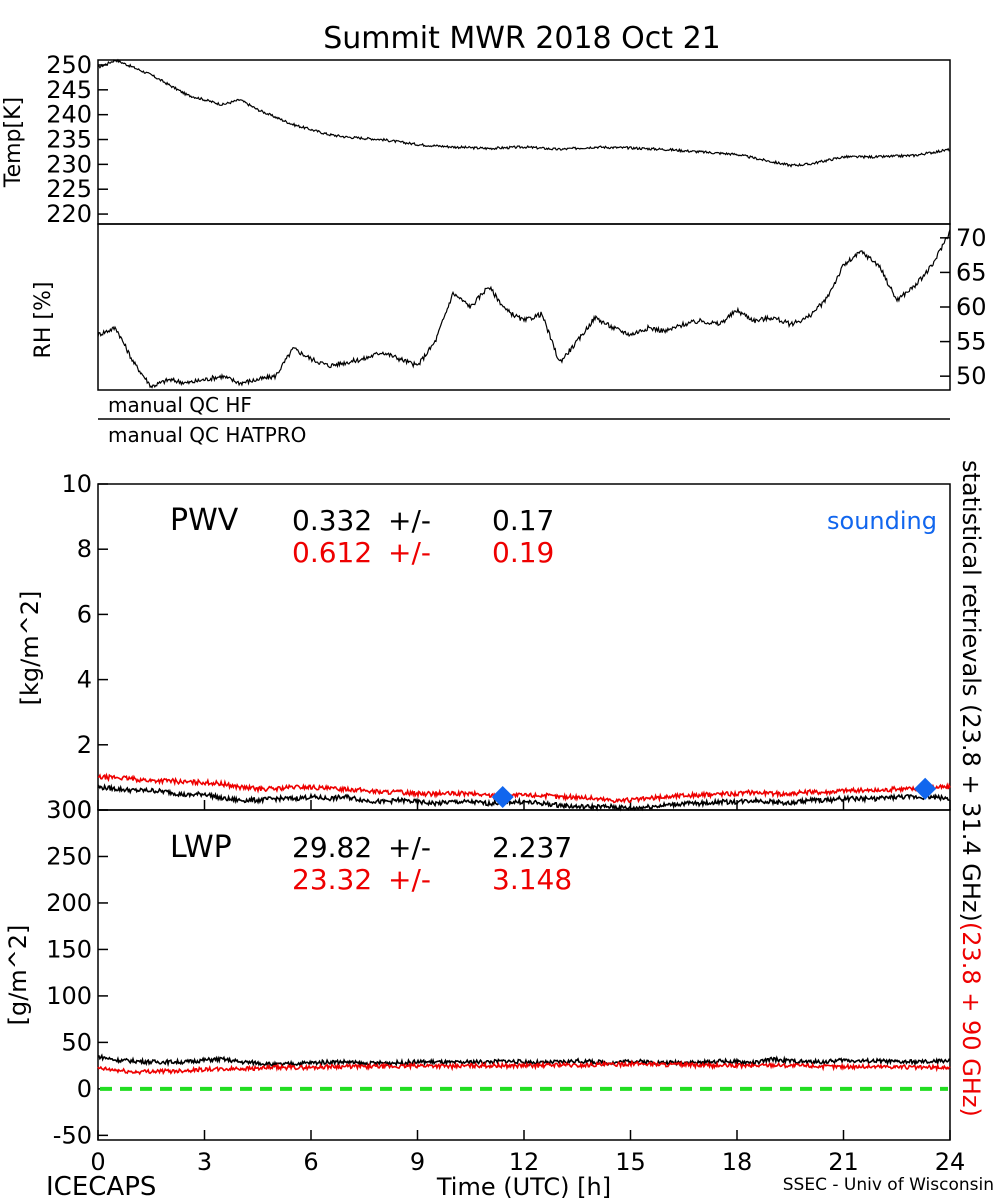  I want to click on rh-series-layer, so click(524, 309).